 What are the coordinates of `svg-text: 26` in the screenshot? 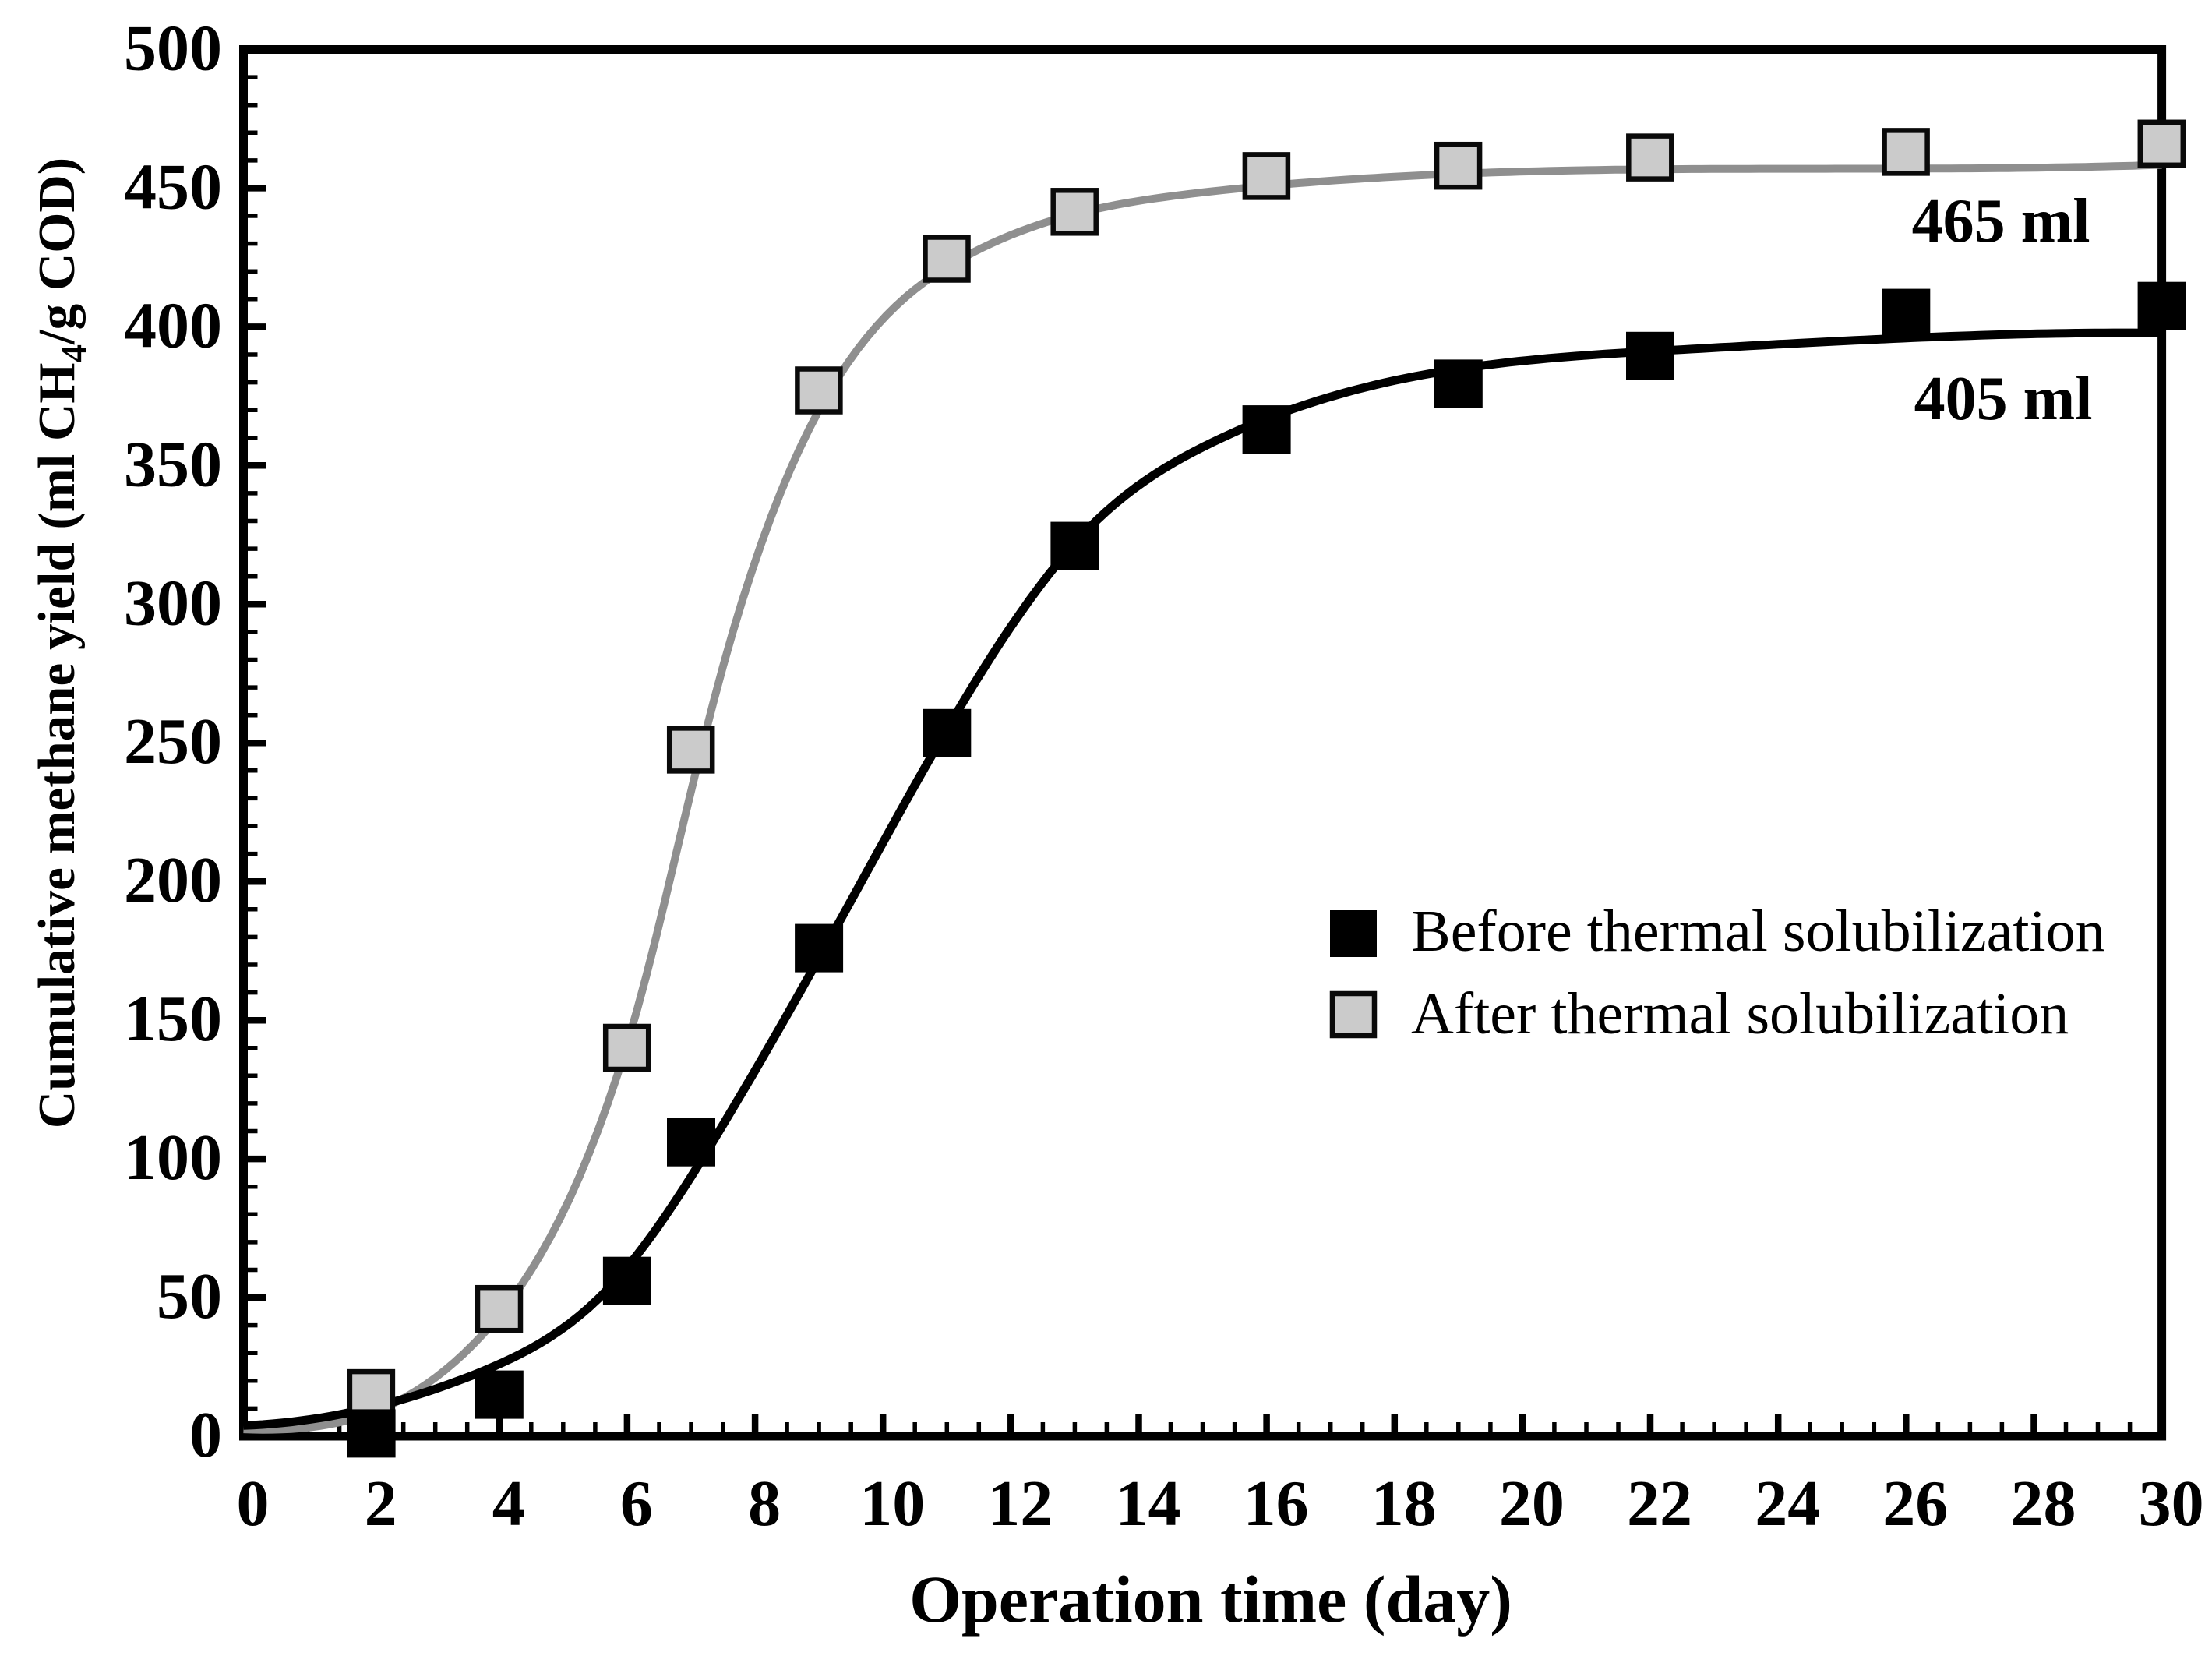 It's located at (1915, 1503).